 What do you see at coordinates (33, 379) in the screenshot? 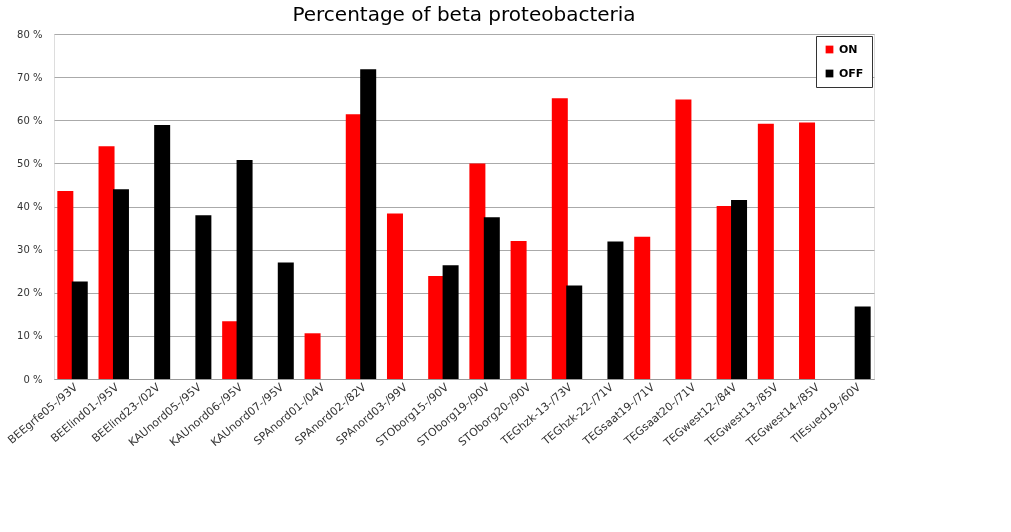
I see `y-tick-label: 0 %` at bounding box center [33, 379].